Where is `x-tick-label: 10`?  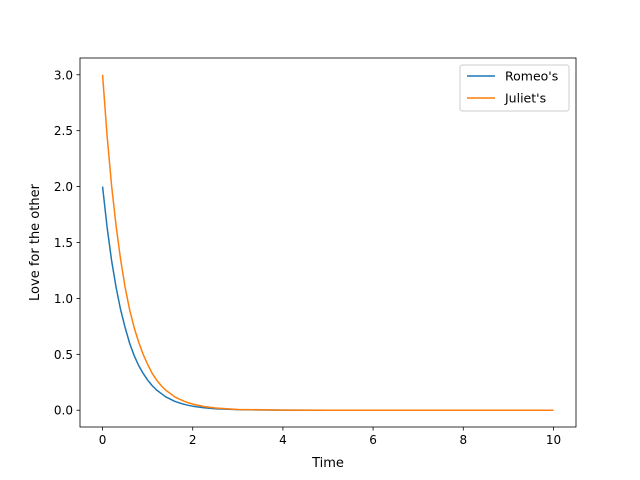
x-tick-label: 10 is located at coordinates (553, 440).